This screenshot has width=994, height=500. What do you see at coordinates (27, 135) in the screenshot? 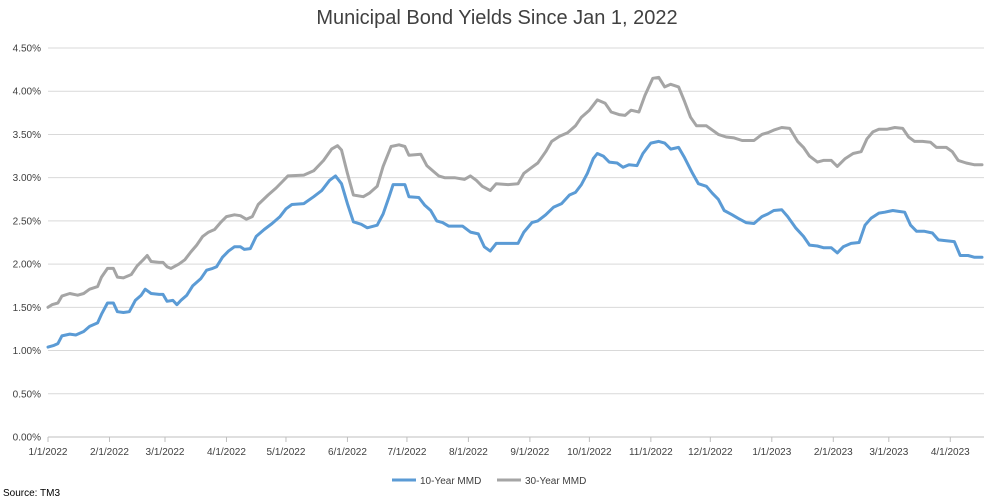
I see `y-tick-label: 3.50%` at bounding box center [27, 135].